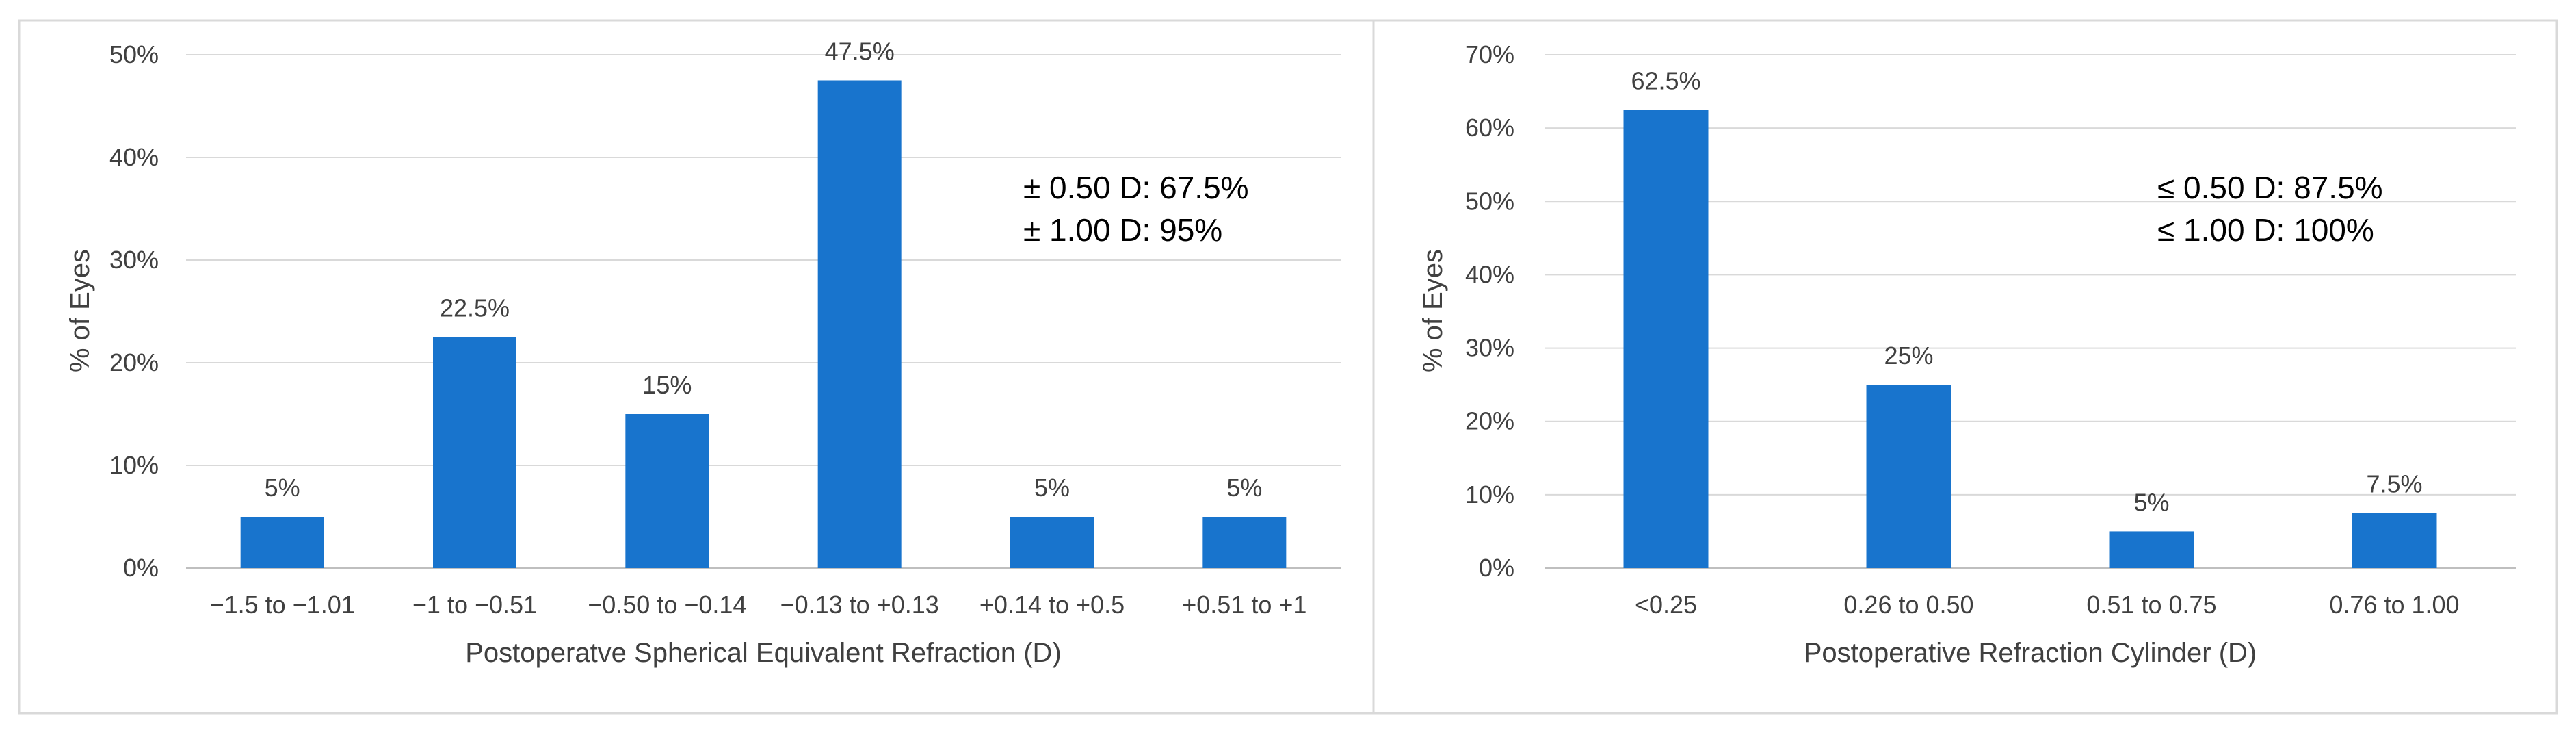 Image resolution: width=2576 pixels, height=733 pixels. I want to click on chart1-annotation-line-2: ± 1.00 D: 95%, so click(1122, 230).